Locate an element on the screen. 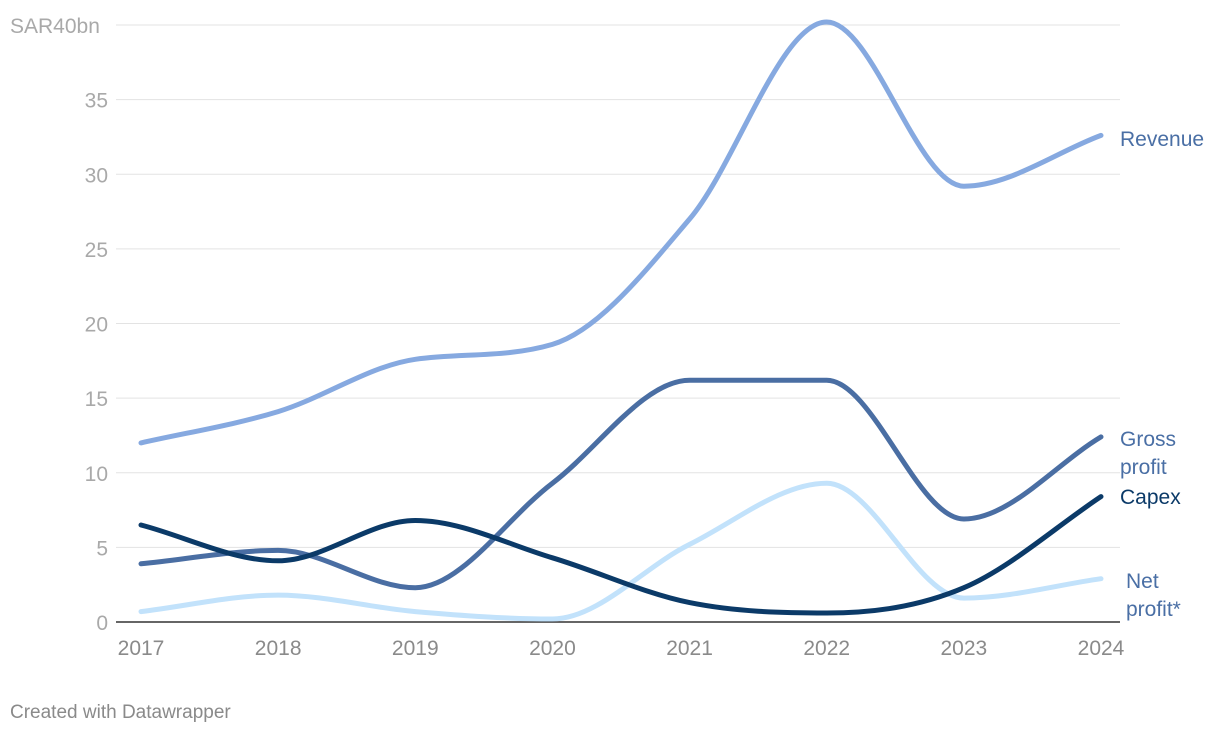 This screenshot has width=1220, height=738. y-tick-label: 10 is located at coordinates (96, 474).